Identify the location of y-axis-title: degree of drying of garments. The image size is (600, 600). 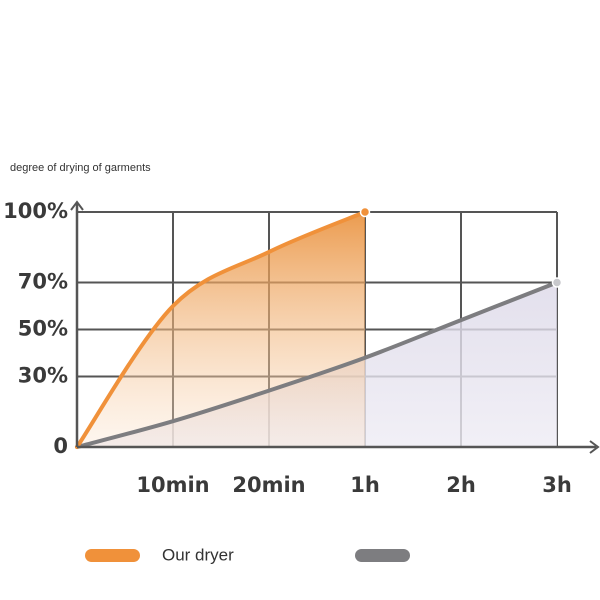
(80, 168).